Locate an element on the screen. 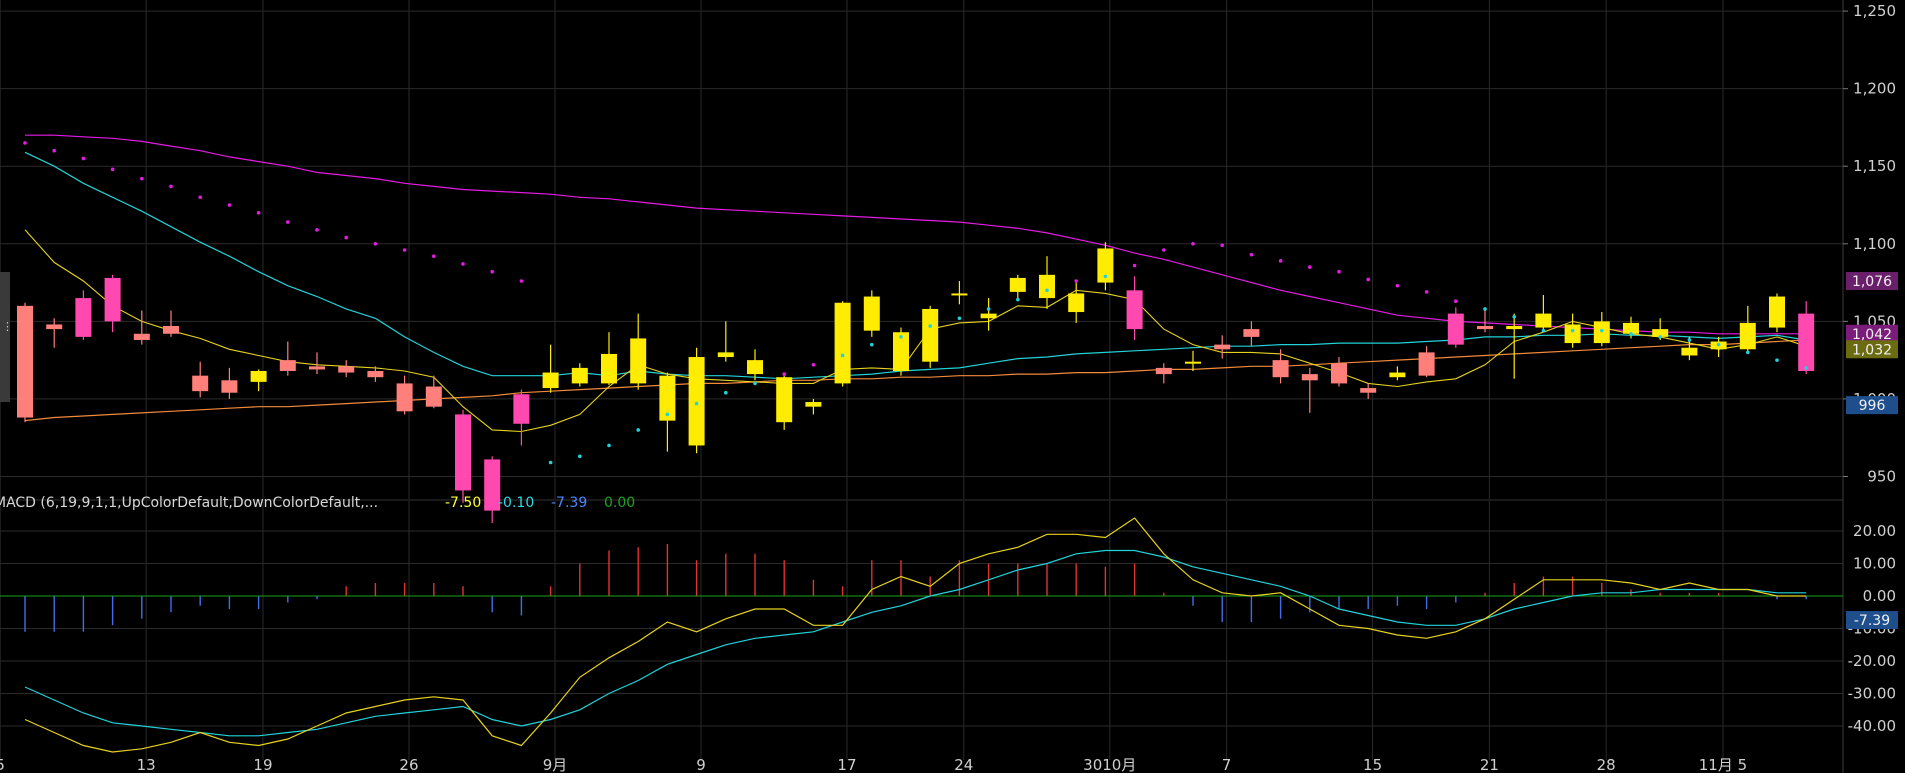  time-axis-label: 28 is located at coordinates (1606, 764).